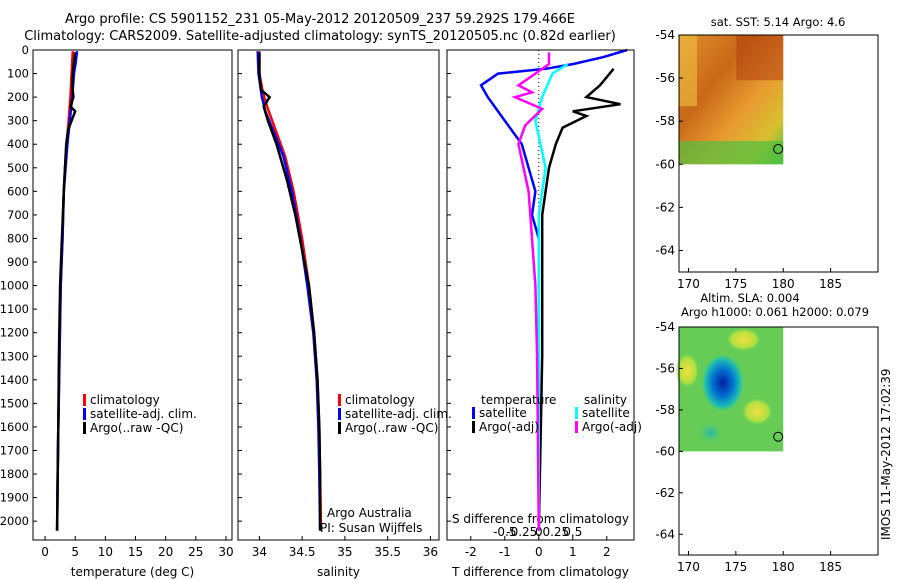 This screenshot has width=900, height=580. What do you see at coordinates (14, 286) in the screenshot?
I see `depth-tick-label: 1000` at bounding box center [14, 286].